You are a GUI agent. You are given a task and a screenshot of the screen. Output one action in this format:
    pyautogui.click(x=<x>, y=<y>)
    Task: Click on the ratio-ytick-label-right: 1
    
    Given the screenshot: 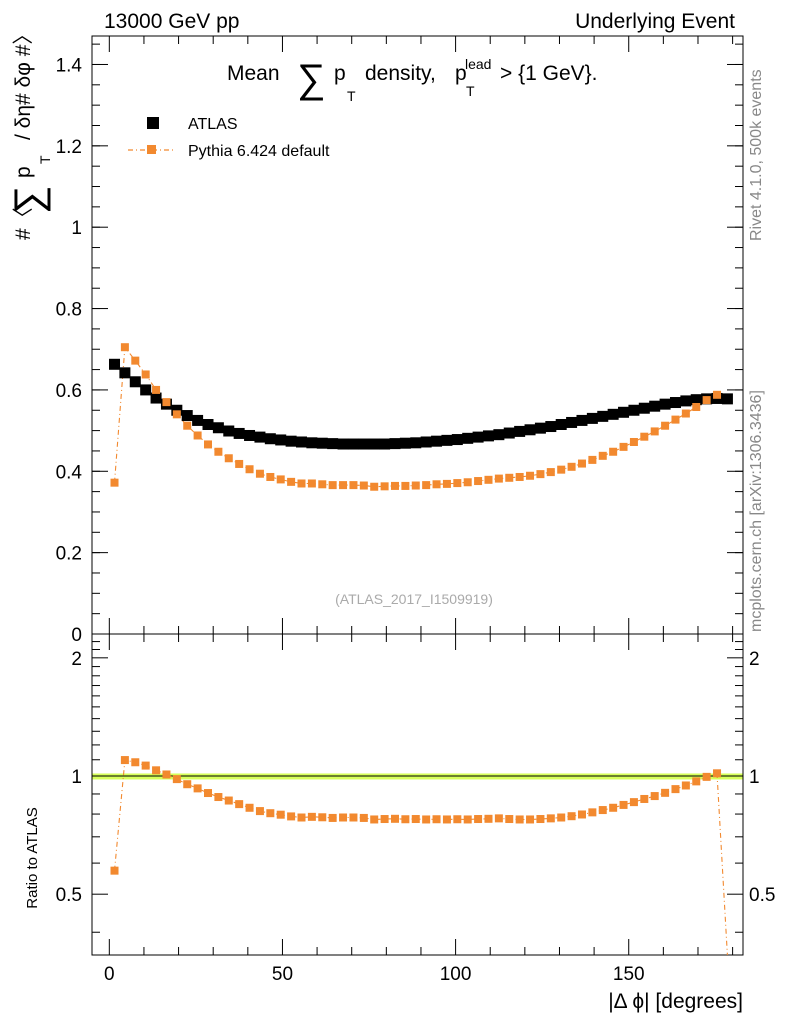 What is the action you would take?
    pyautogui.click(x=754, y=777)
    